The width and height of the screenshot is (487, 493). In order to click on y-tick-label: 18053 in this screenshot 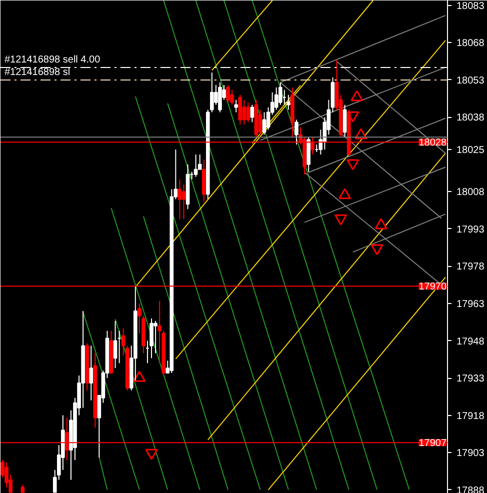, I will do `click(470, 80)`.